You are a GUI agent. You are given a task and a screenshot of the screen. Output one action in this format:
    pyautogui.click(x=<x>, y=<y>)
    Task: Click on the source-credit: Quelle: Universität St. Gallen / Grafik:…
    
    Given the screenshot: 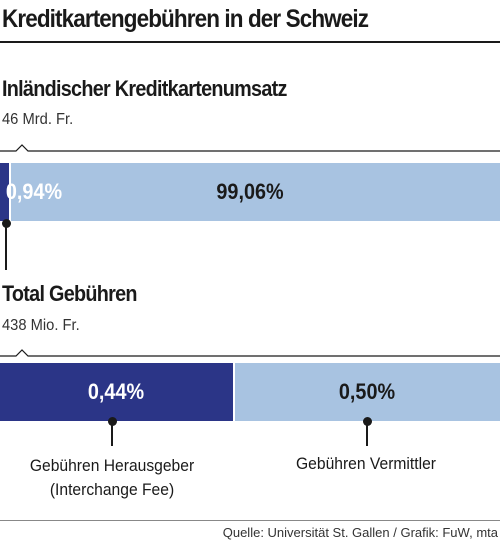 What is the action you would take?
    pyautogui.click(x=360, y=532)
    